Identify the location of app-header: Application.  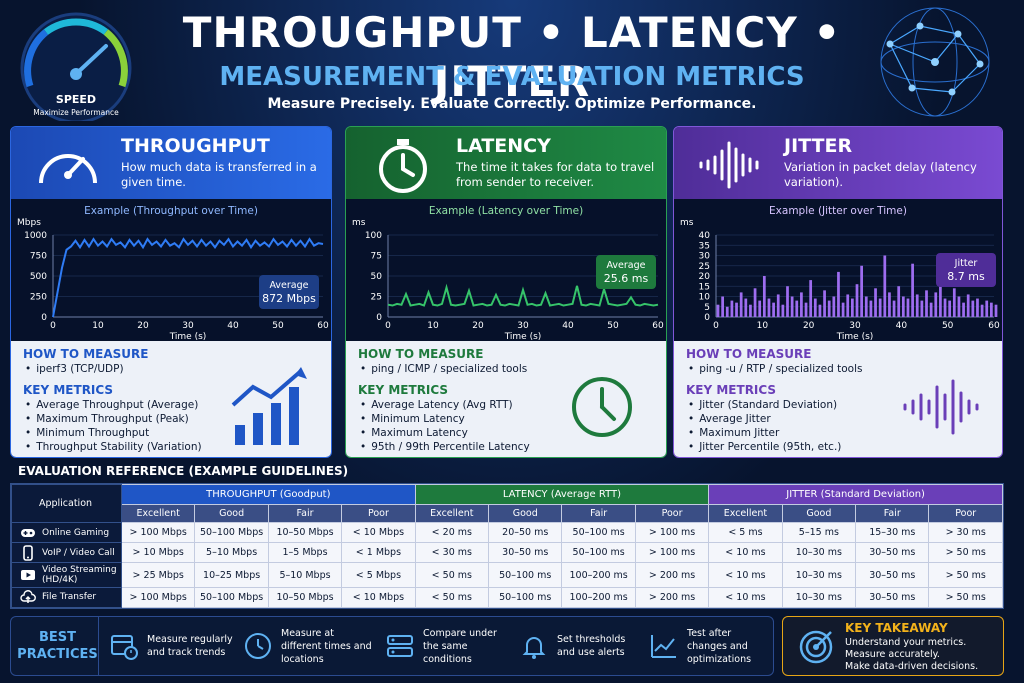
(66, 503).